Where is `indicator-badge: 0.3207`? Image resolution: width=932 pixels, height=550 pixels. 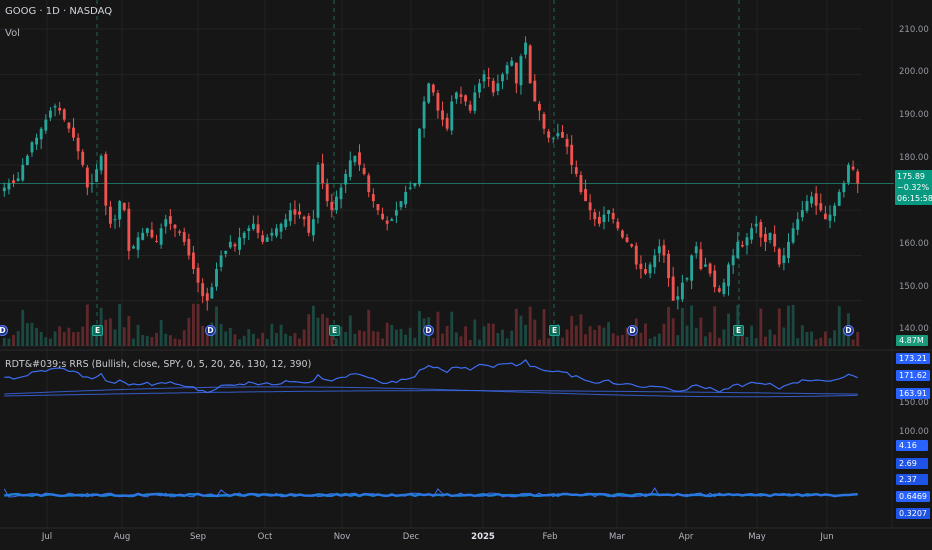
indicator-badge: 0.3207 is located at coordinates (913, 513).